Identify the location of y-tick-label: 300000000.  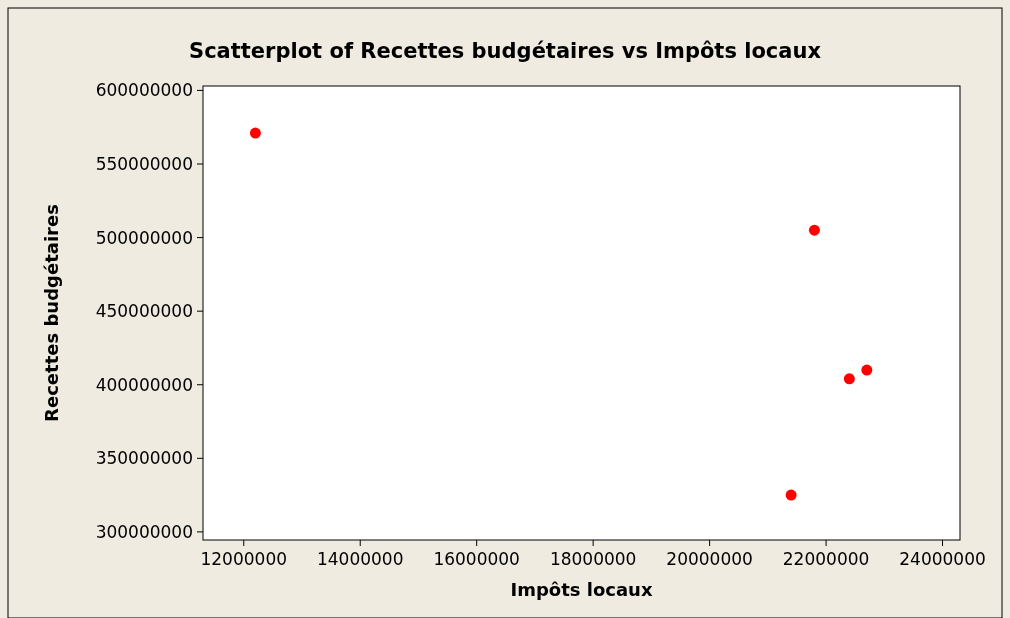
(144, 531).